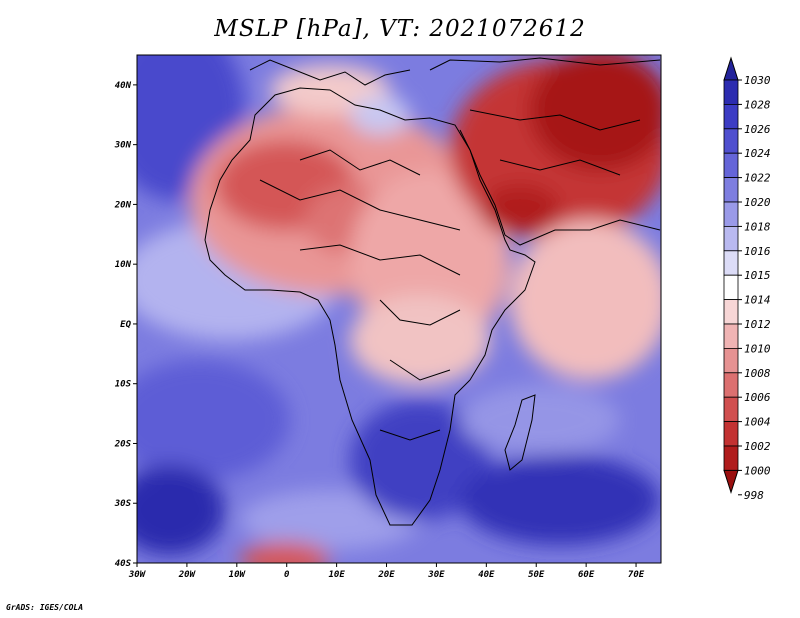 This screenshot has height=618, width=800. What do you see at coordinates (287, 575) in the screenshot?
I see `x-tick-label: 0` at bounding box center [287, 575].